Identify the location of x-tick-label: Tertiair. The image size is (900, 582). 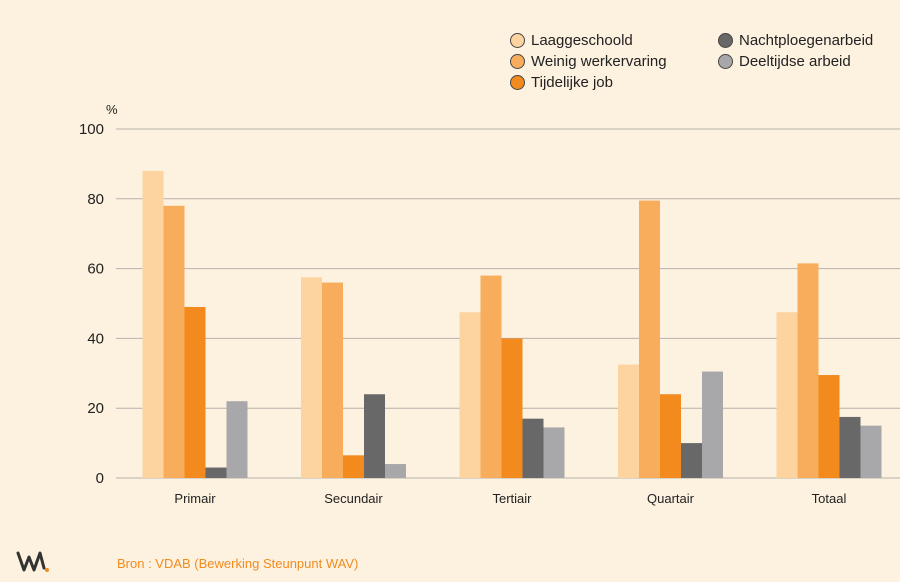
(512, 498).